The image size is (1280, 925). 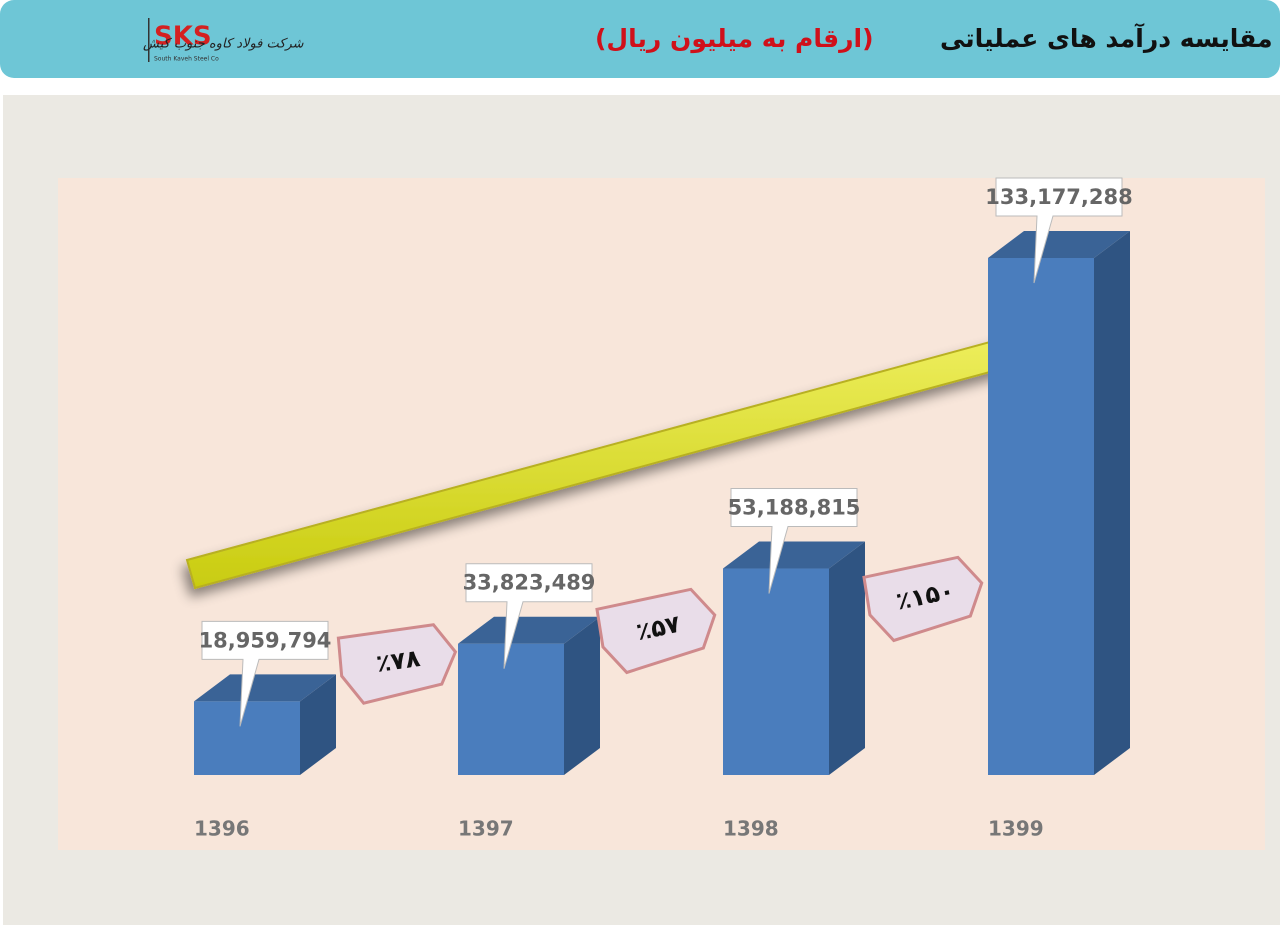 I want to click on x-tick-label: 1399, so click(x=1016, y=829).